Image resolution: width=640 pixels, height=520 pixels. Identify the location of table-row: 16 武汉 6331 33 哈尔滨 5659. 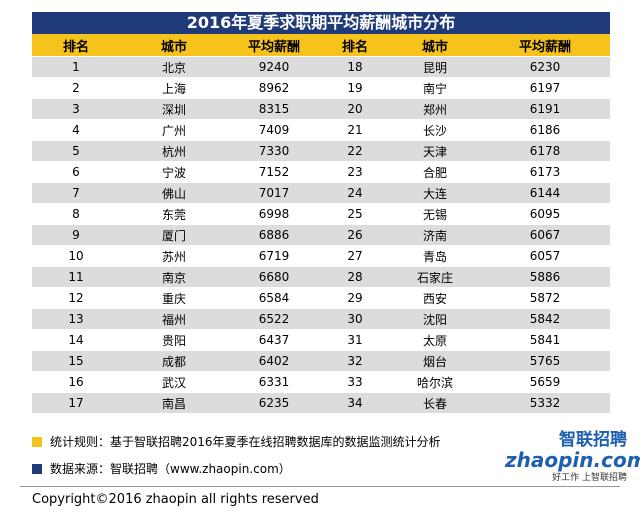
(321, 382).